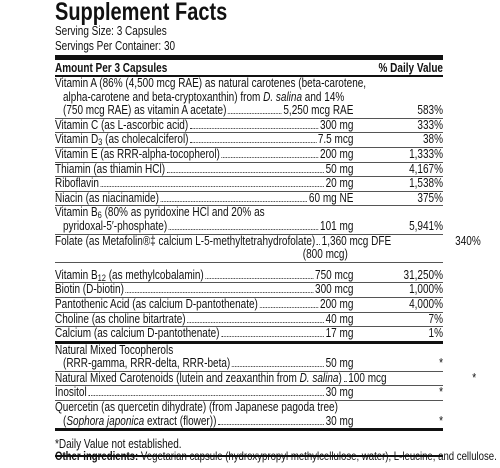  I want to click on rule, so click(249, 57).